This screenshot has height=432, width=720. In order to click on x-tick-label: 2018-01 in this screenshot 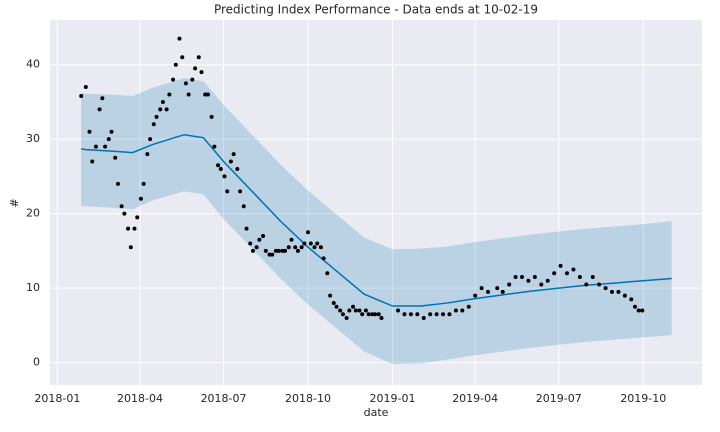, I will do `click(57, 398)`.